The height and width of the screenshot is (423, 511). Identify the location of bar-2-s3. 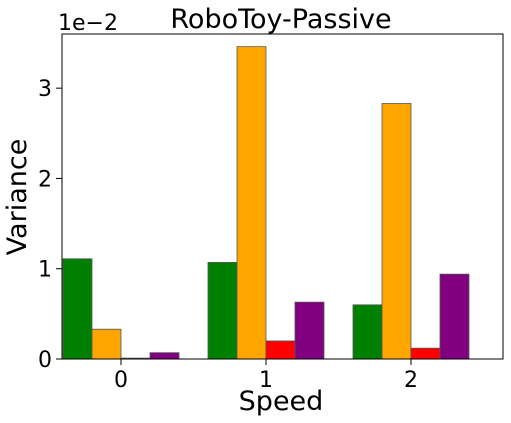
(425, 353).